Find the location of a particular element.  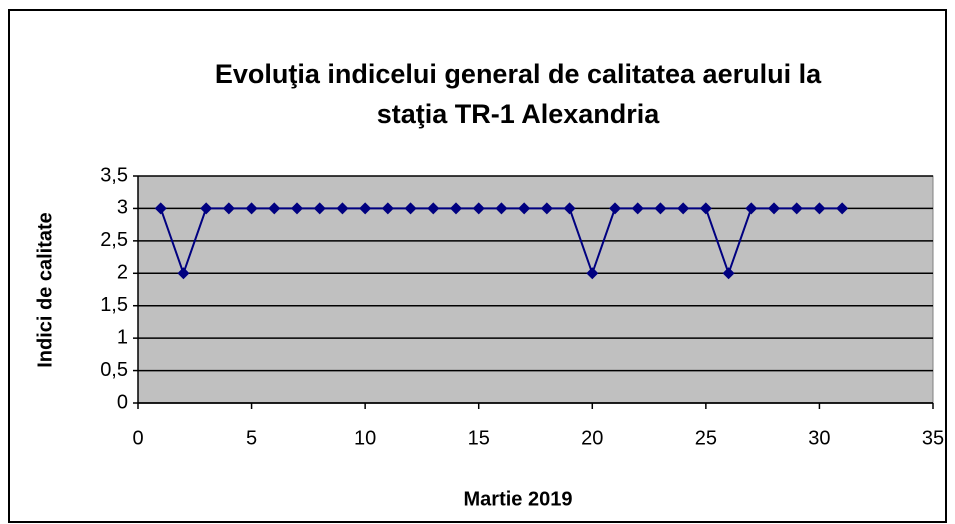

y-axis-label: Indici de calitate is located at coordinates (45, 290).